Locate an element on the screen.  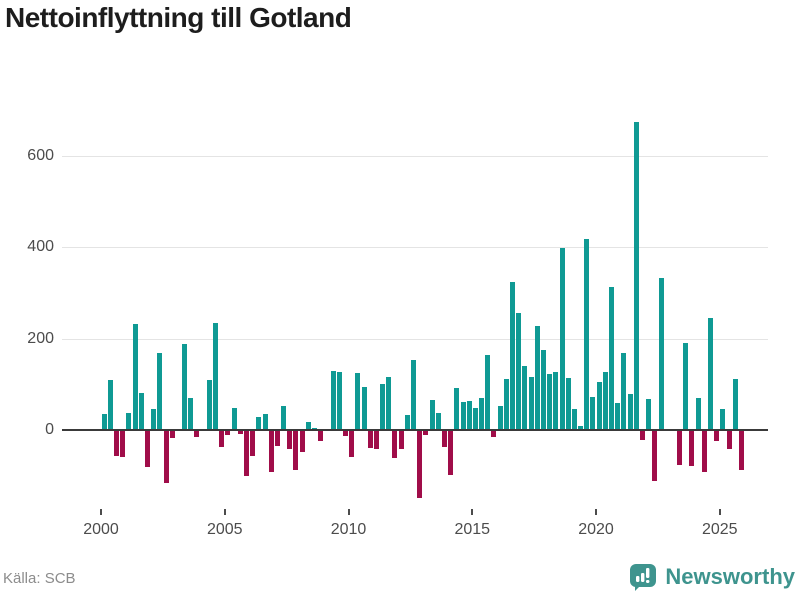
bar-2017-q3 is located at coordinates (537, 377).